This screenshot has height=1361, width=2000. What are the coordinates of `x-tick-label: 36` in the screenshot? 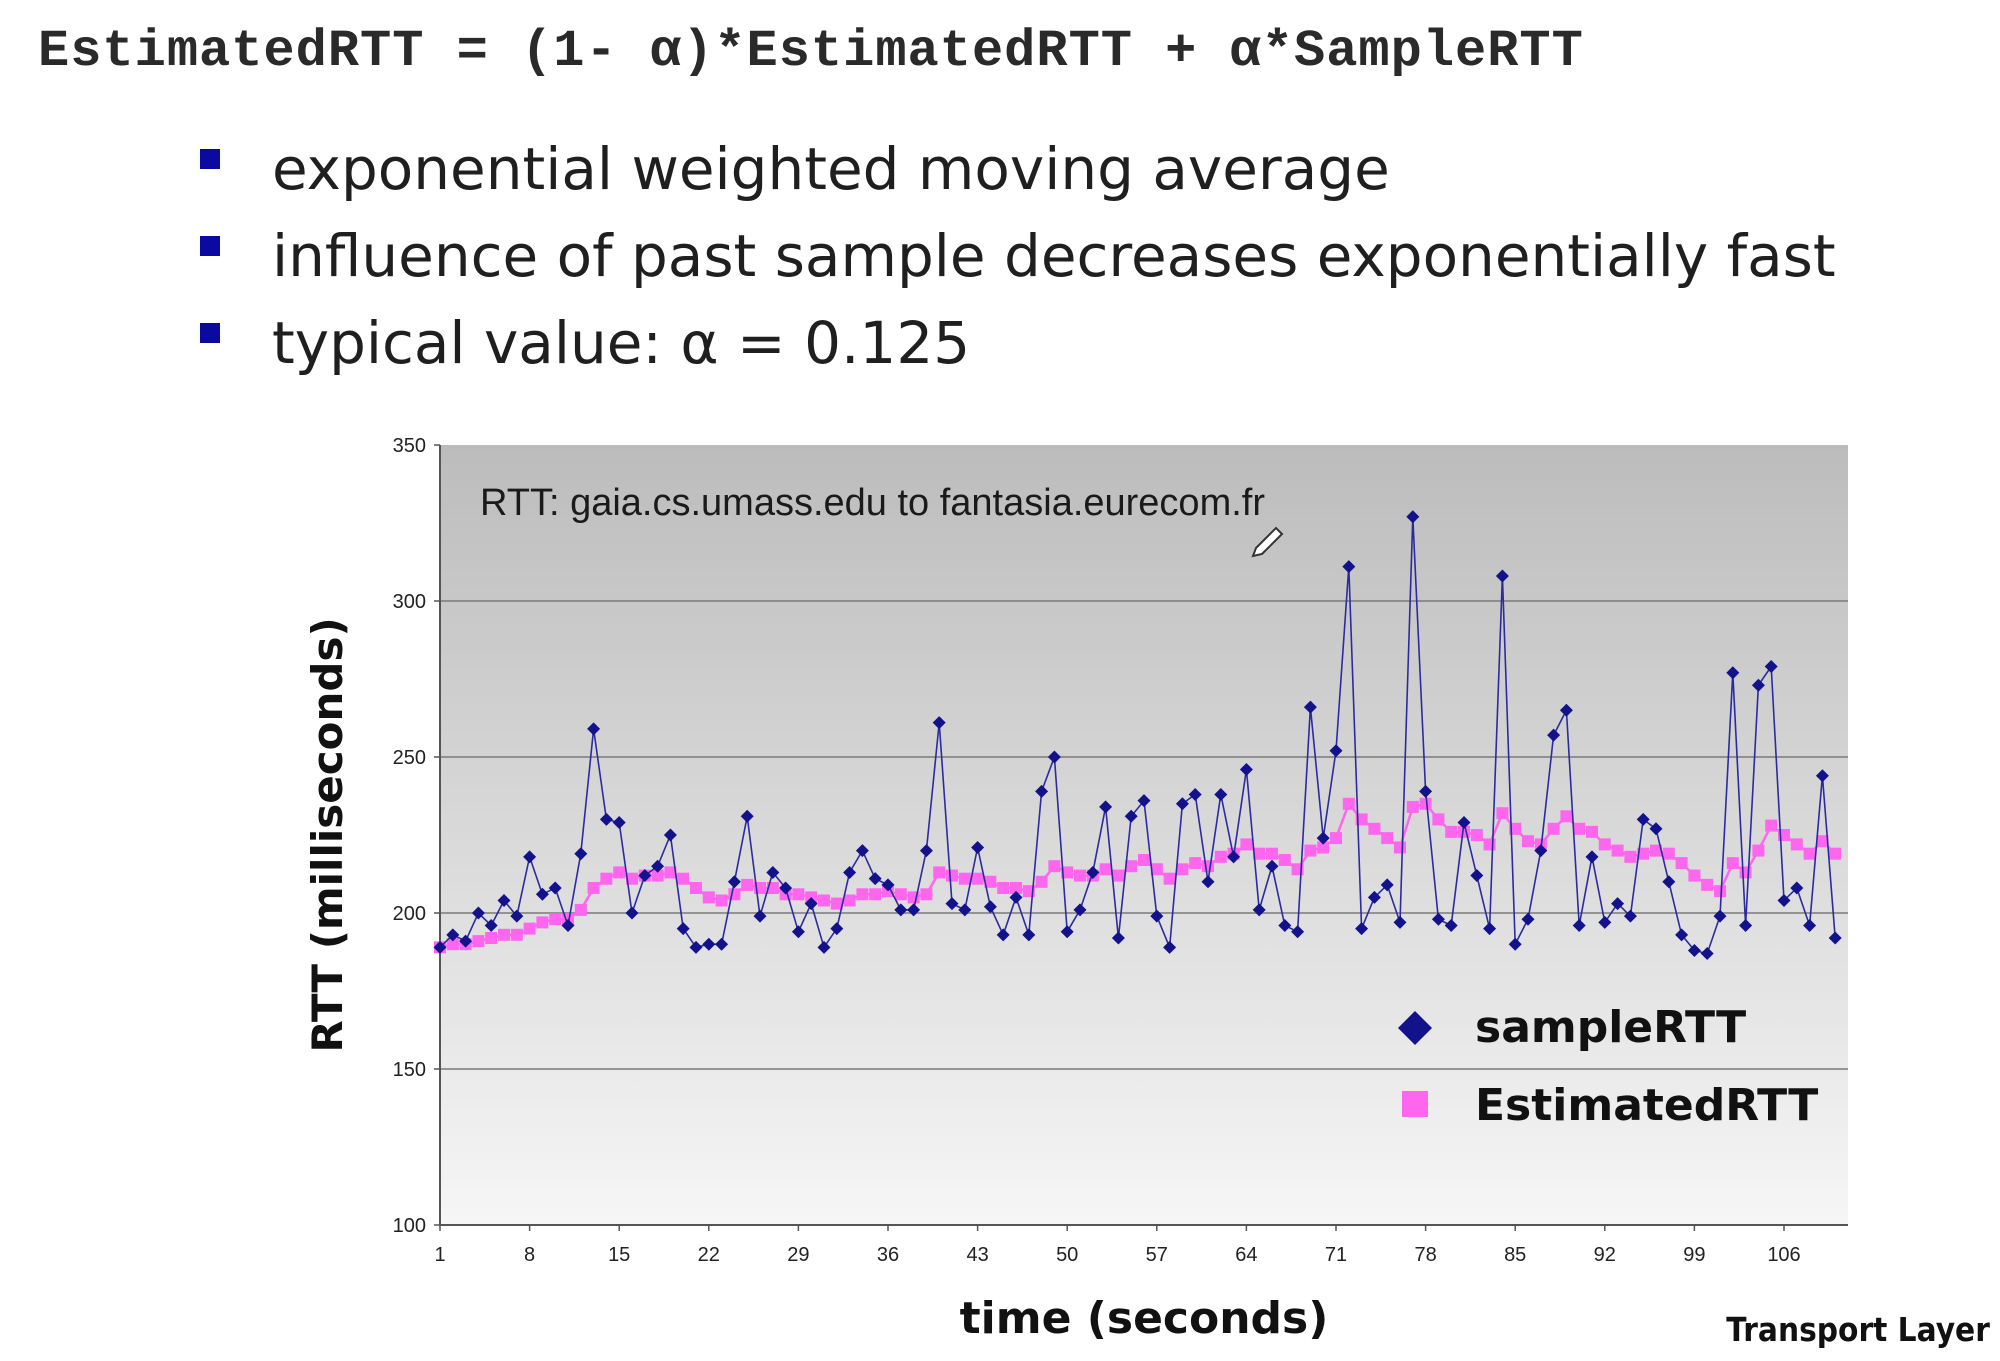 It's located at (888, 1255).